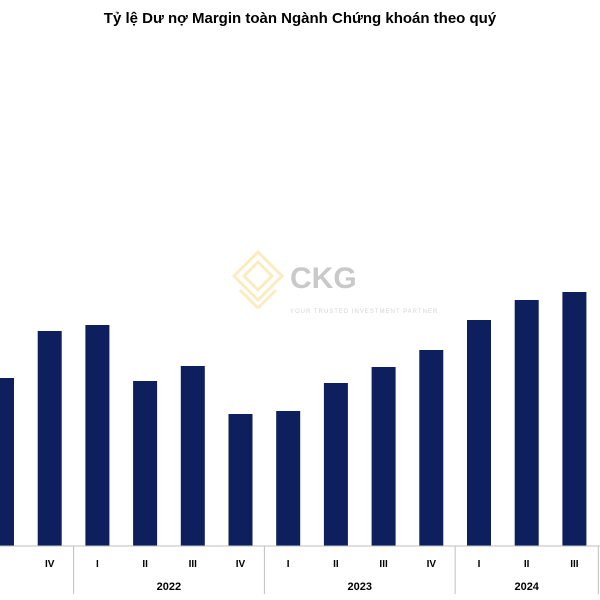 The width and height of the screenshot is (600, 600). What do you see at coordinates (323, 278) in the screenshot?
I see `watermark-brand: CKG` at bounding box center [323, 278].